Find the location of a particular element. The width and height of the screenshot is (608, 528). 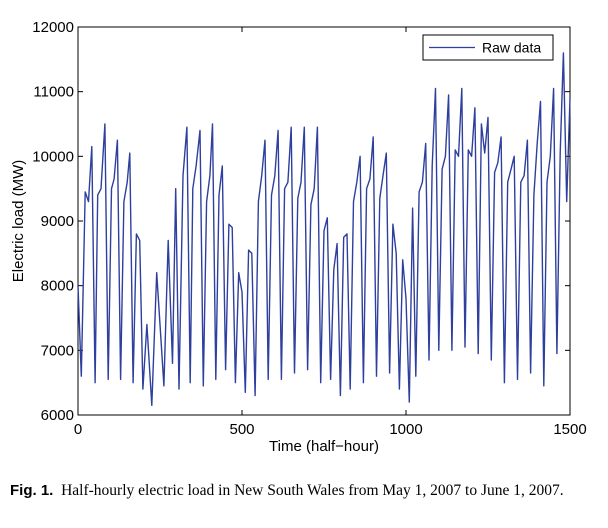

y-tick-label: 9000 is located at coordinates (57, 221).